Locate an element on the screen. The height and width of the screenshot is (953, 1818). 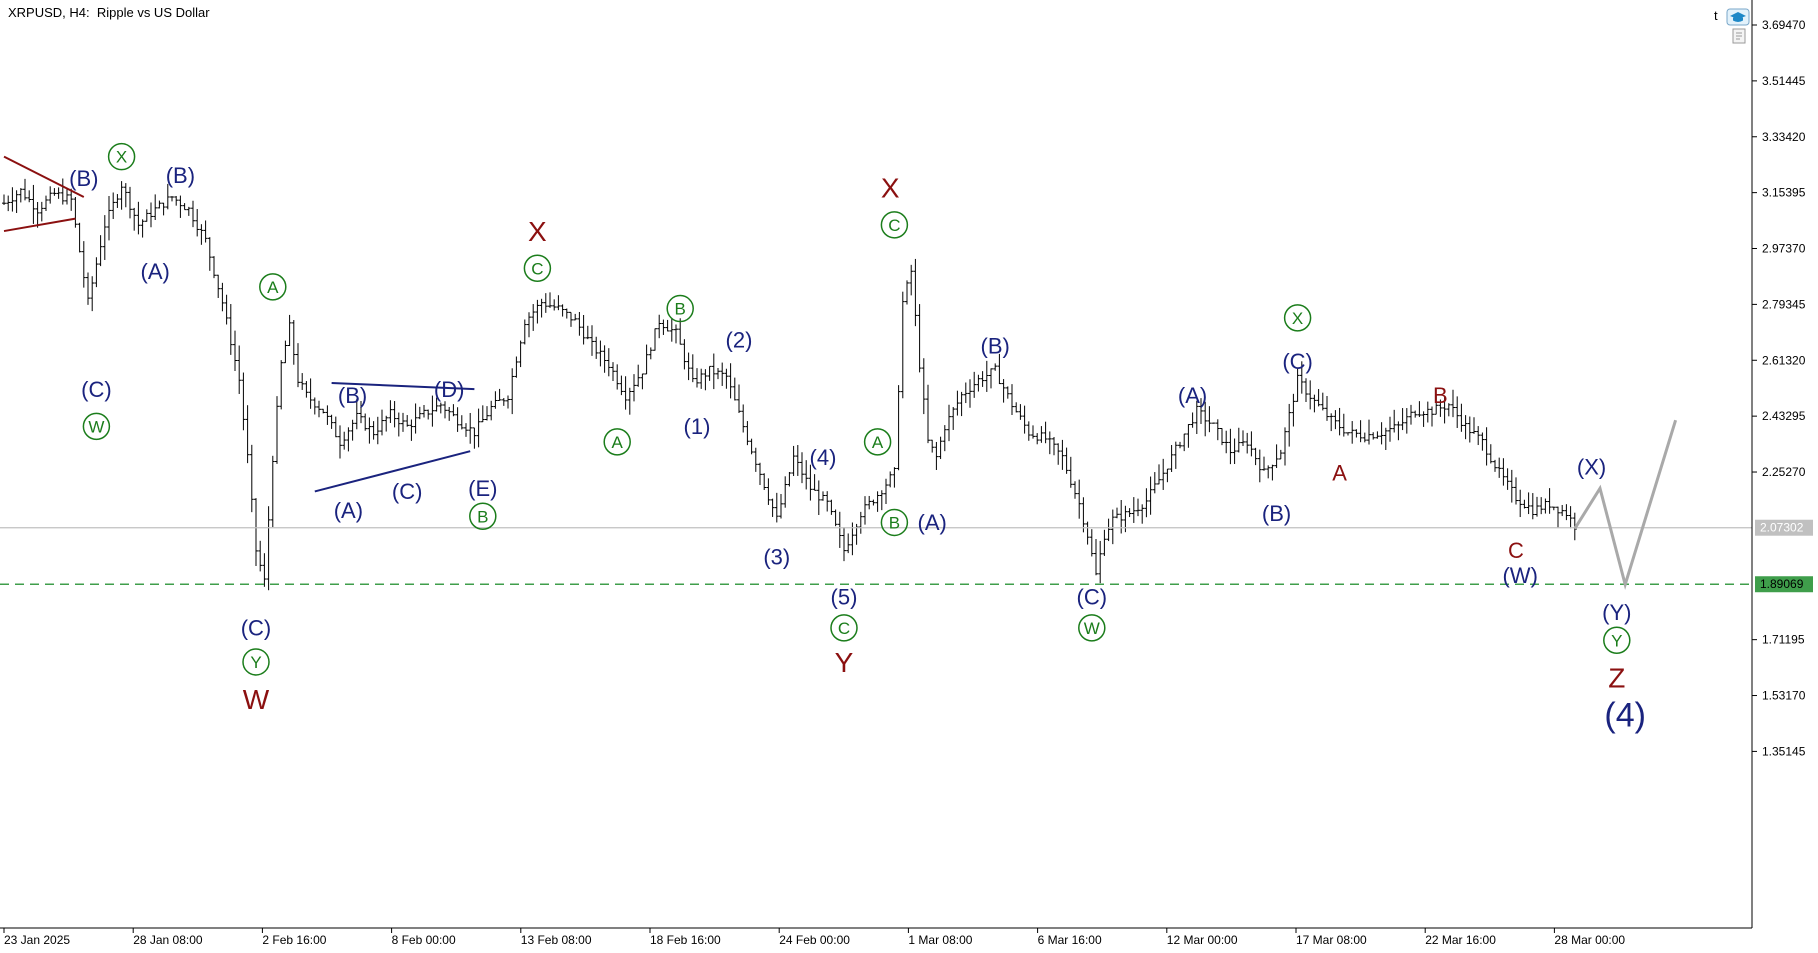
x-tick-label: 8 Feb 00:00 is located at coordinates (424, 940).